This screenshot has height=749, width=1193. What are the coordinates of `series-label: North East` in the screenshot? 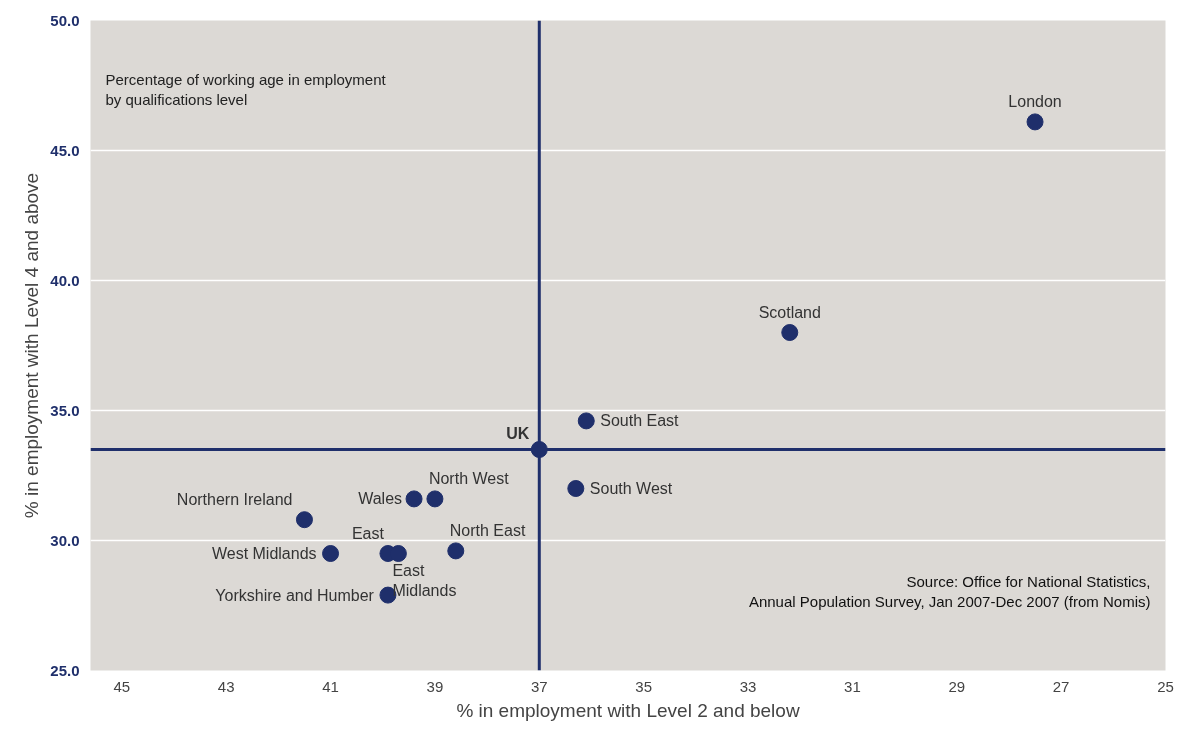 It's located at (487, 530).